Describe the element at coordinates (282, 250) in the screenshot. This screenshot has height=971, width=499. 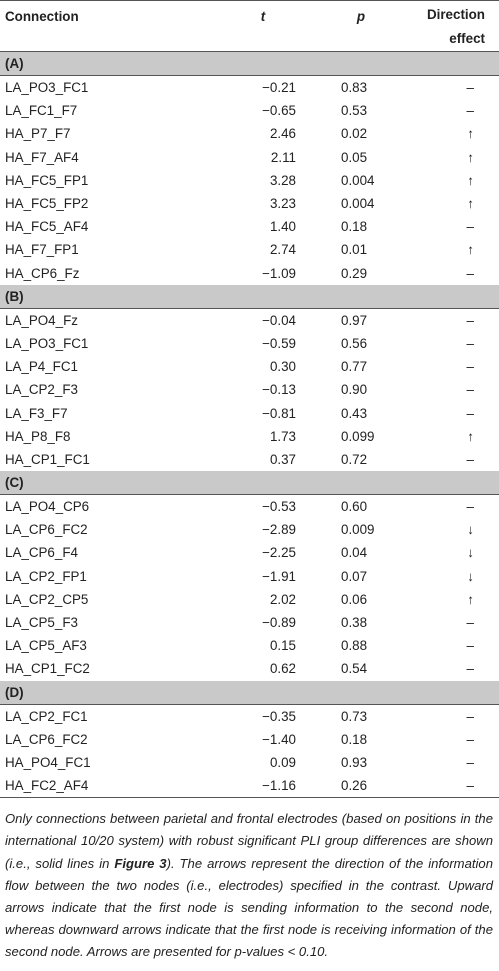
I see `t-value-cell: 2.74` at that location.